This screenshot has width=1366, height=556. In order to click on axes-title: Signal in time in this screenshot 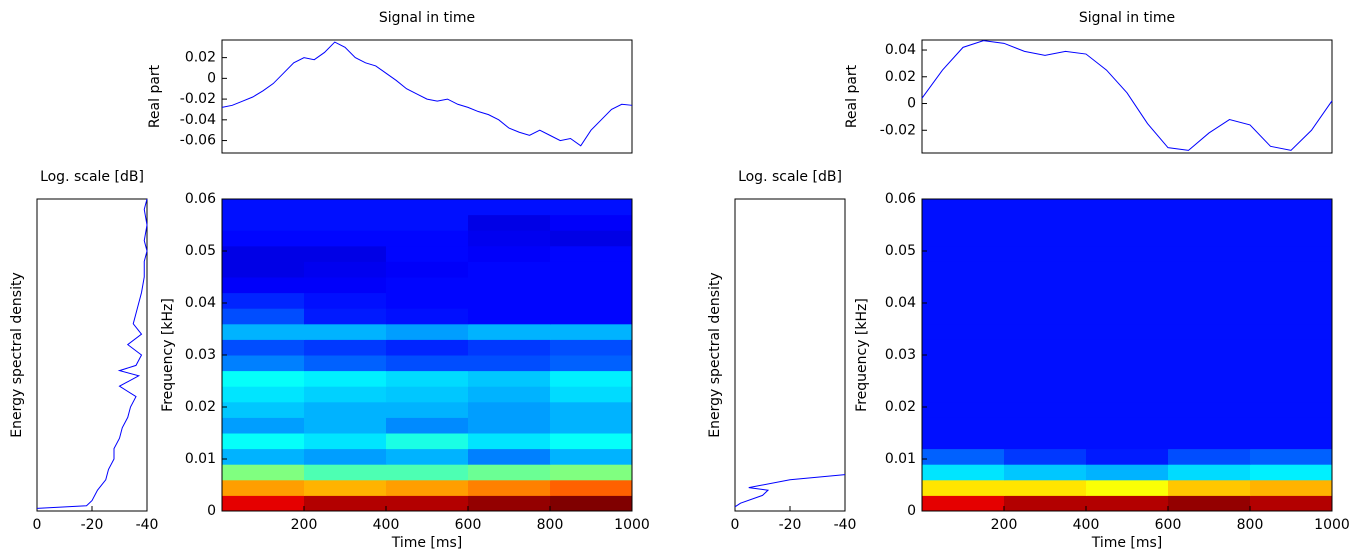, I will do `click(427, 18)`.